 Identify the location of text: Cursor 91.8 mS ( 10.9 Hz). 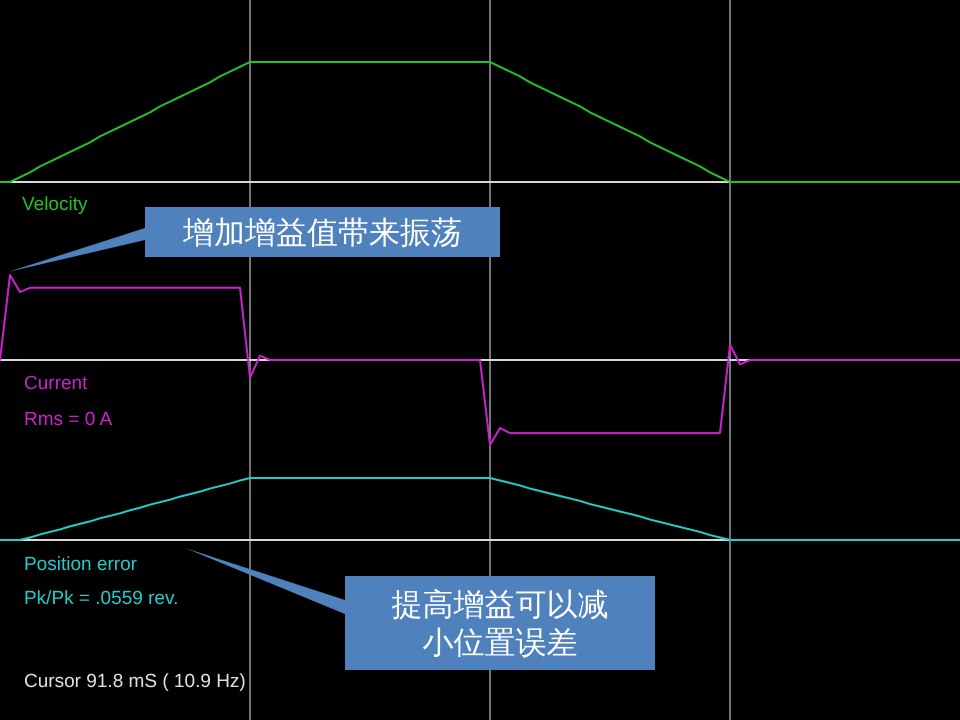
(135, 681).